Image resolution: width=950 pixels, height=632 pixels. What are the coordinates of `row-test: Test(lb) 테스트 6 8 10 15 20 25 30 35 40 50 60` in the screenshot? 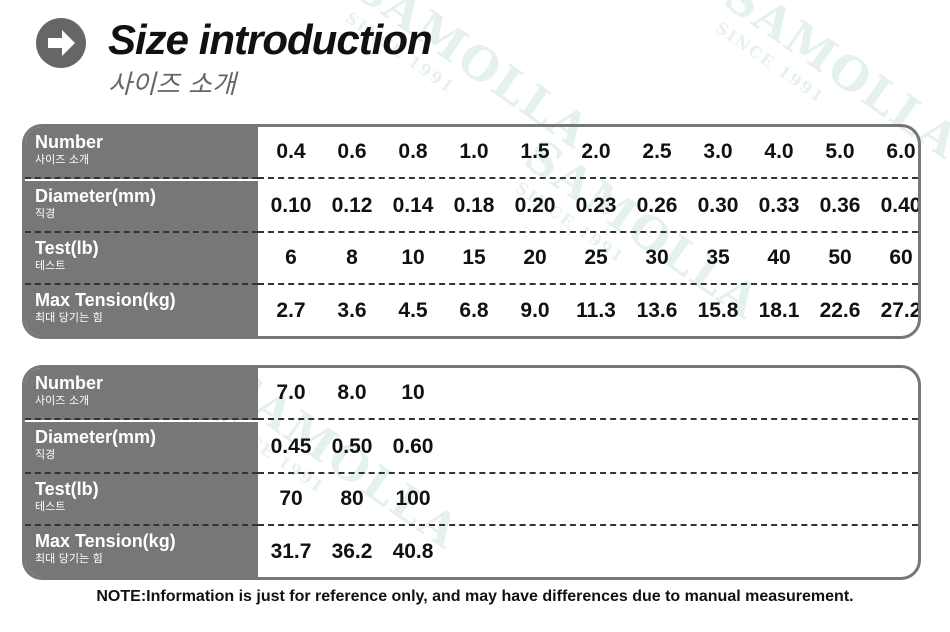 It's located at (471, 259).